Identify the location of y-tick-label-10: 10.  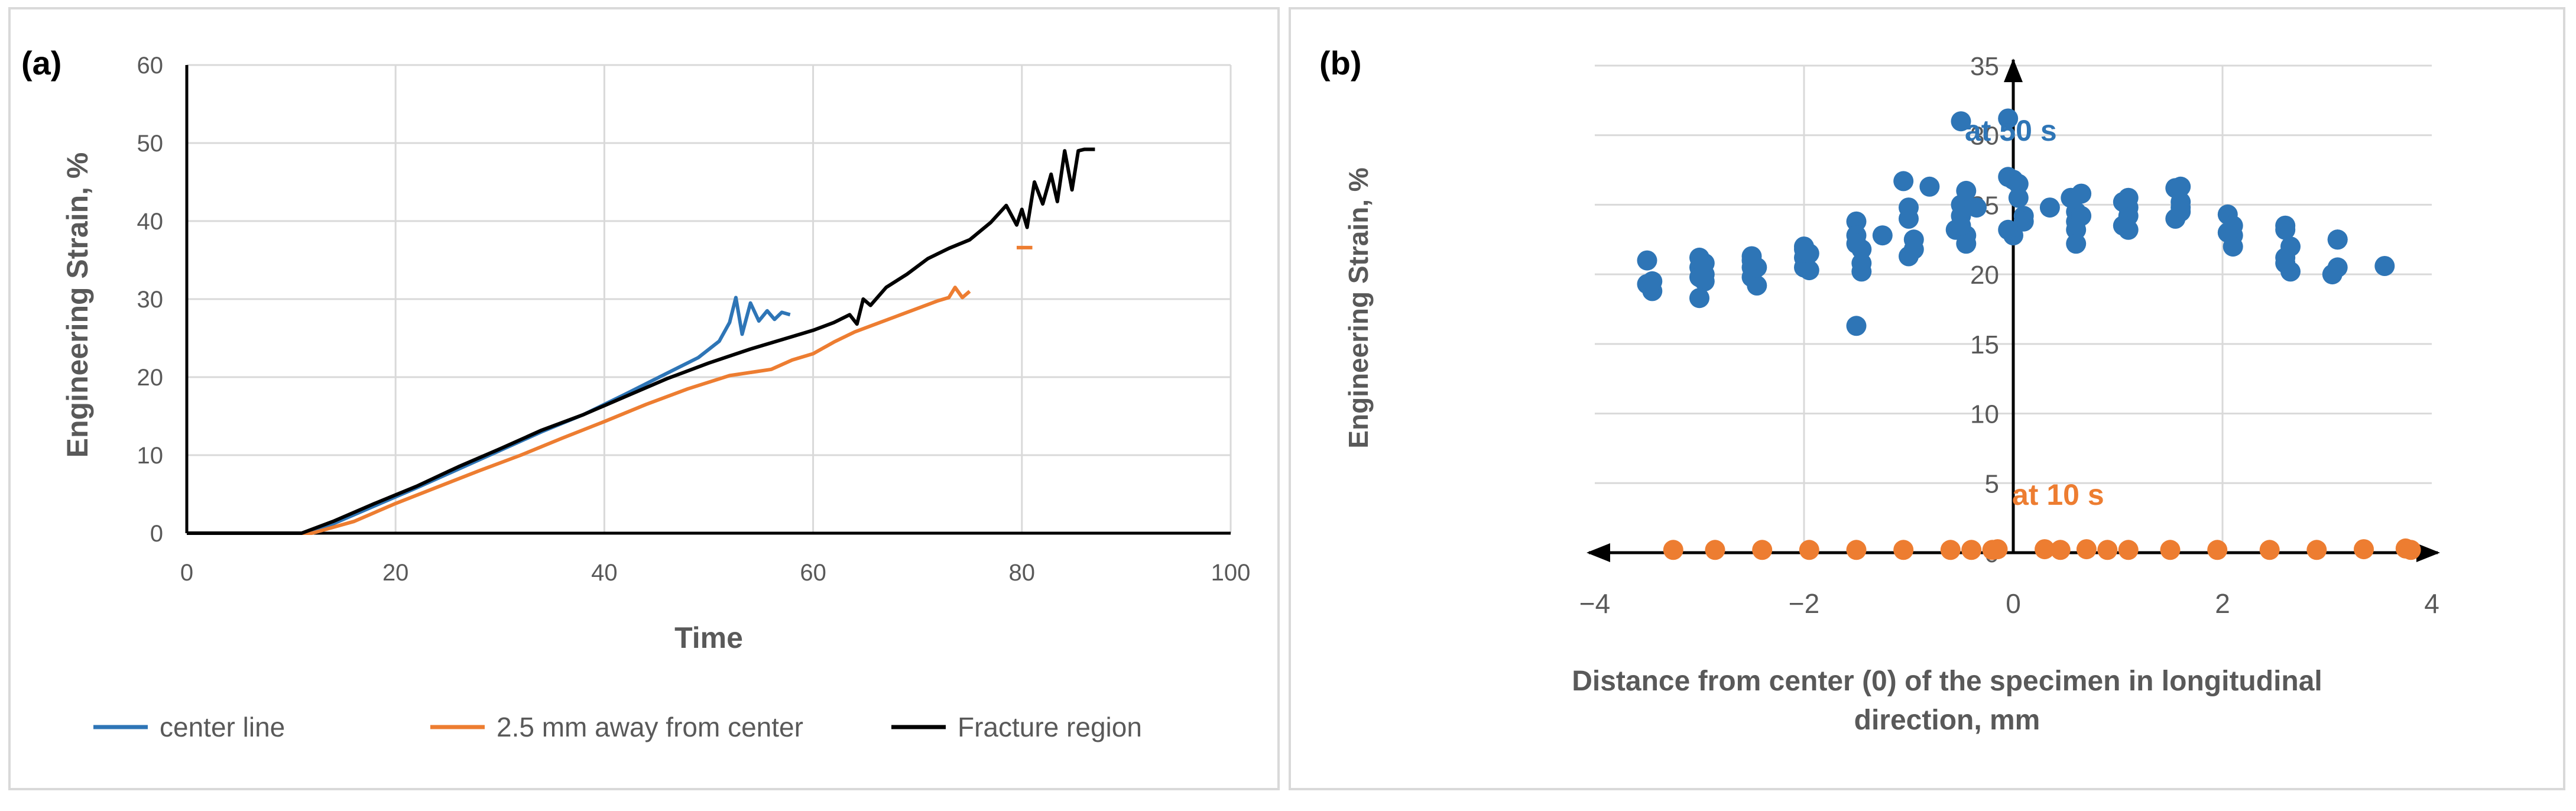
(1984, 414).